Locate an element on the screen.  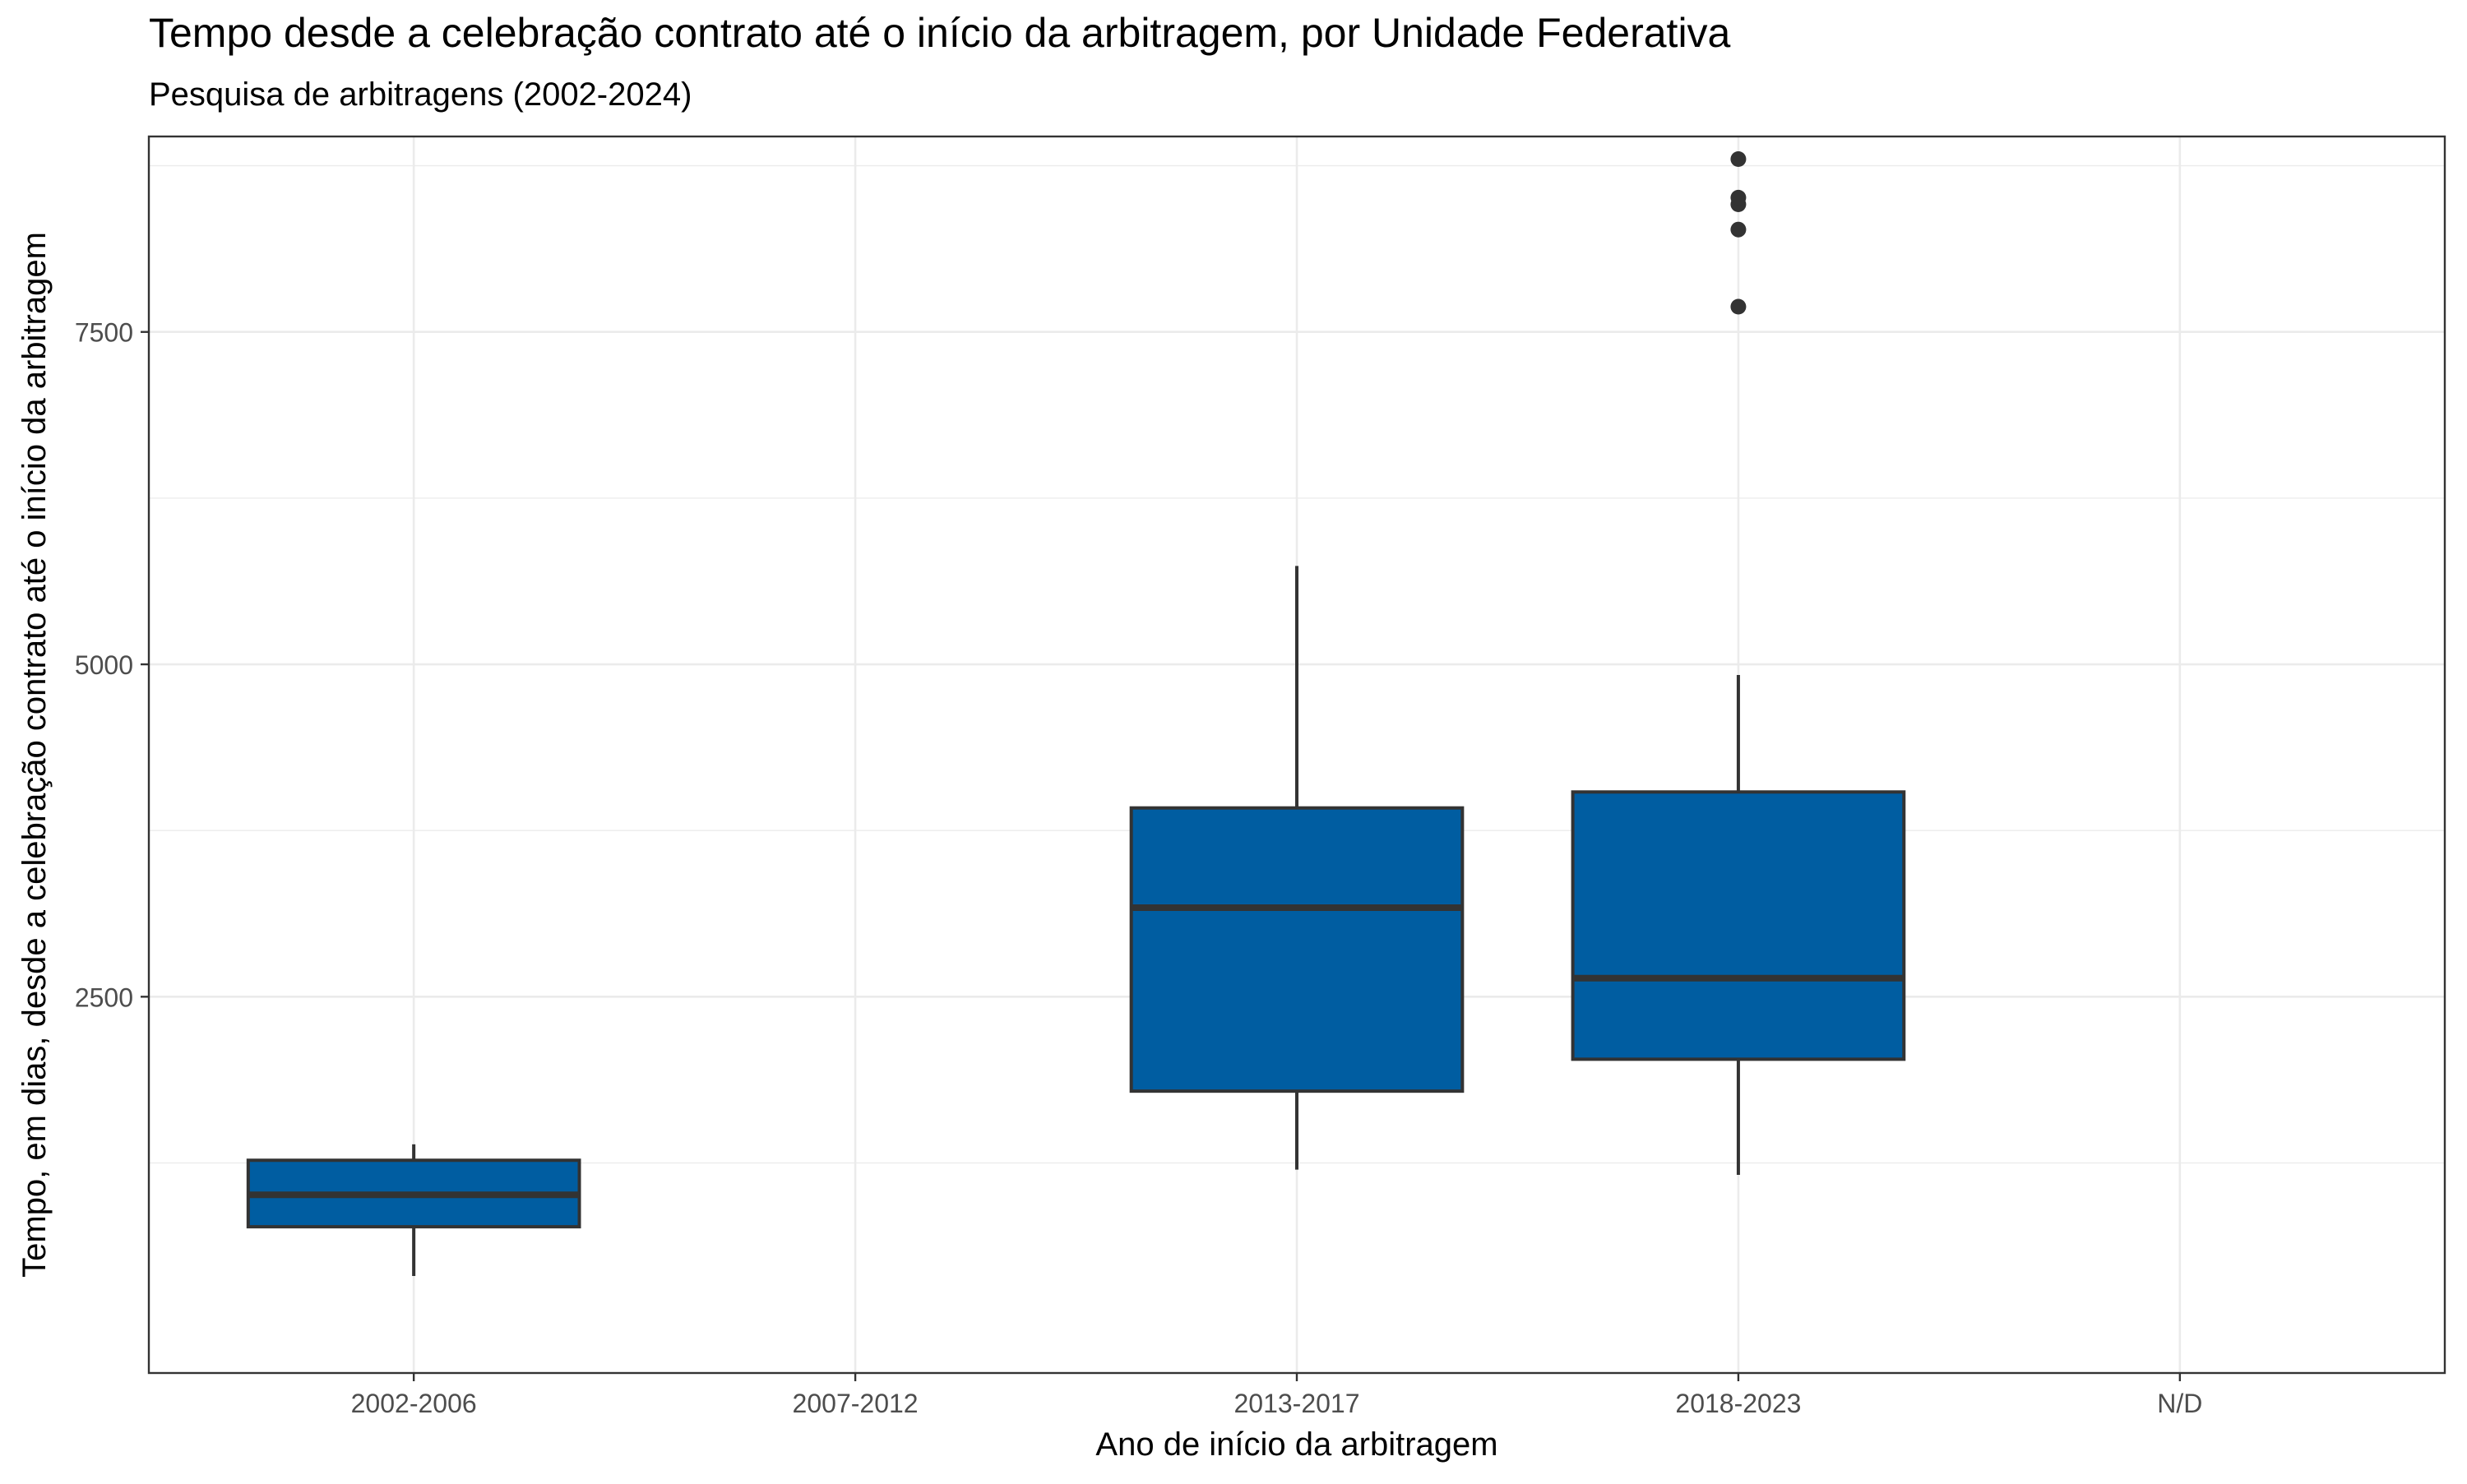
x-tick-label: N/D is located at coordinates (2180, 1403).